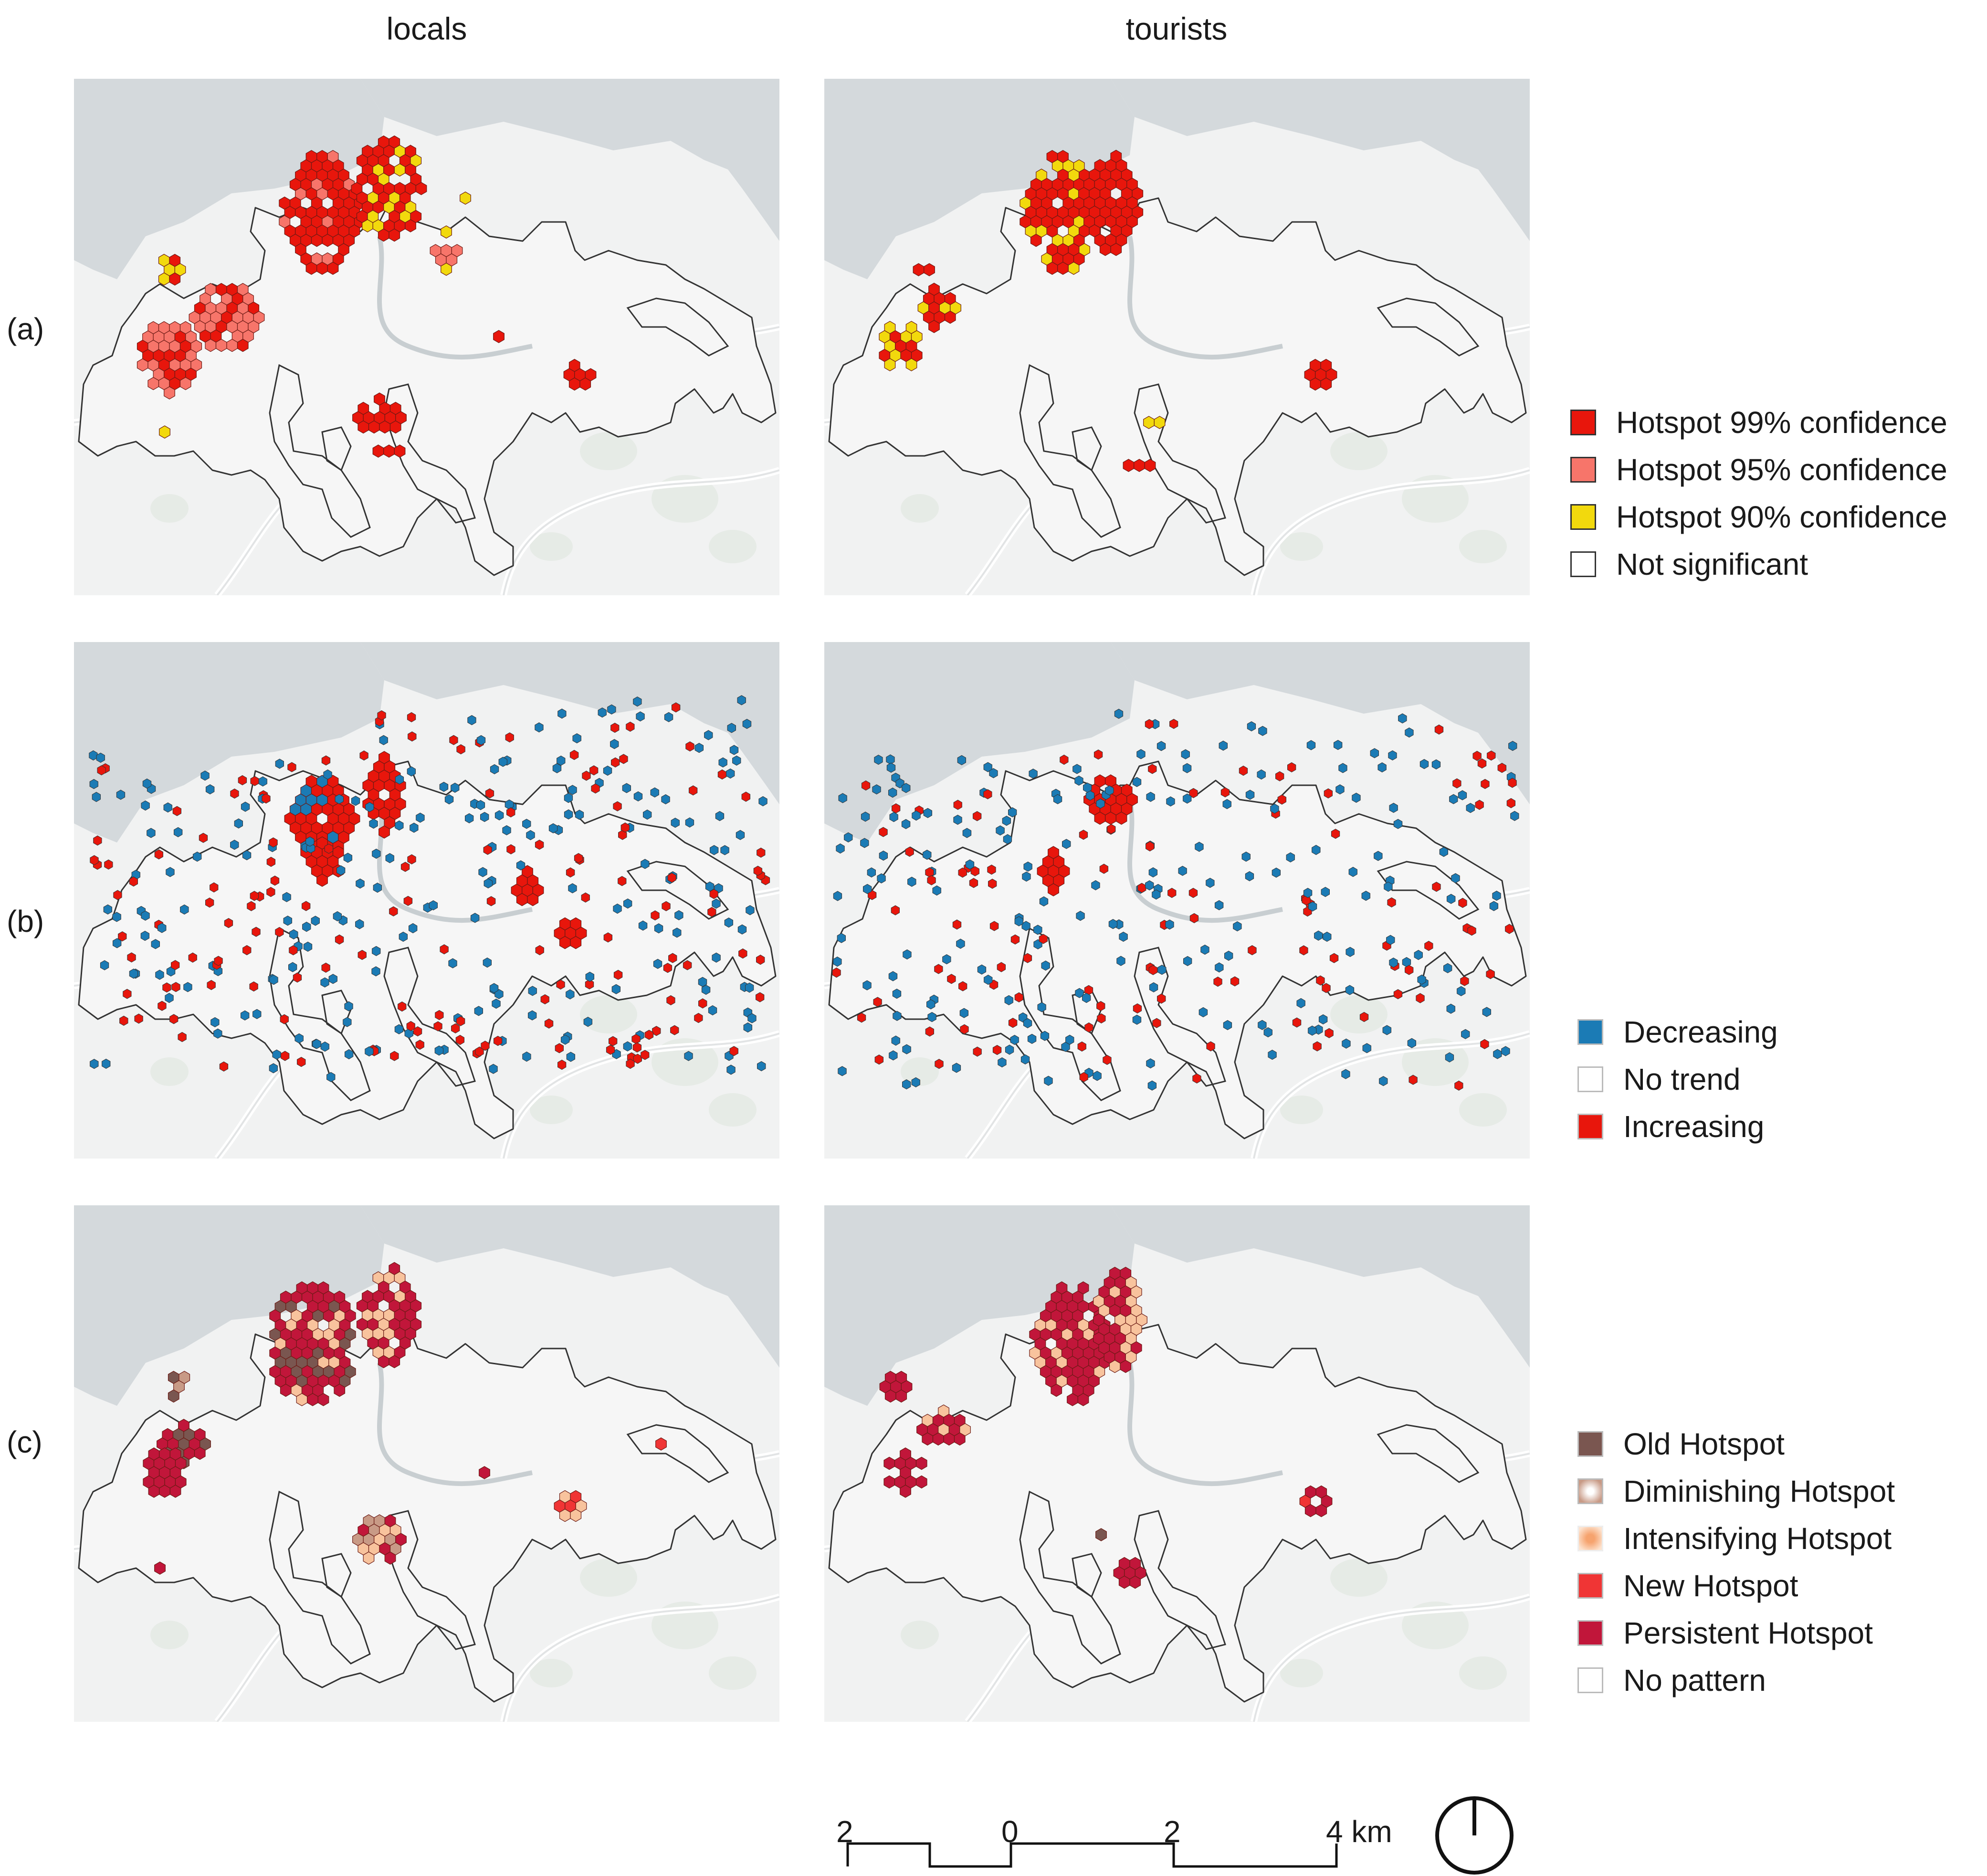 This screenshot has height=1876, width=1987. What do you see at coordinates (1758, 469) in the screenshot?
I see `legend-item: Hotspot 95% confidence` at bounding box center [1758, 469].